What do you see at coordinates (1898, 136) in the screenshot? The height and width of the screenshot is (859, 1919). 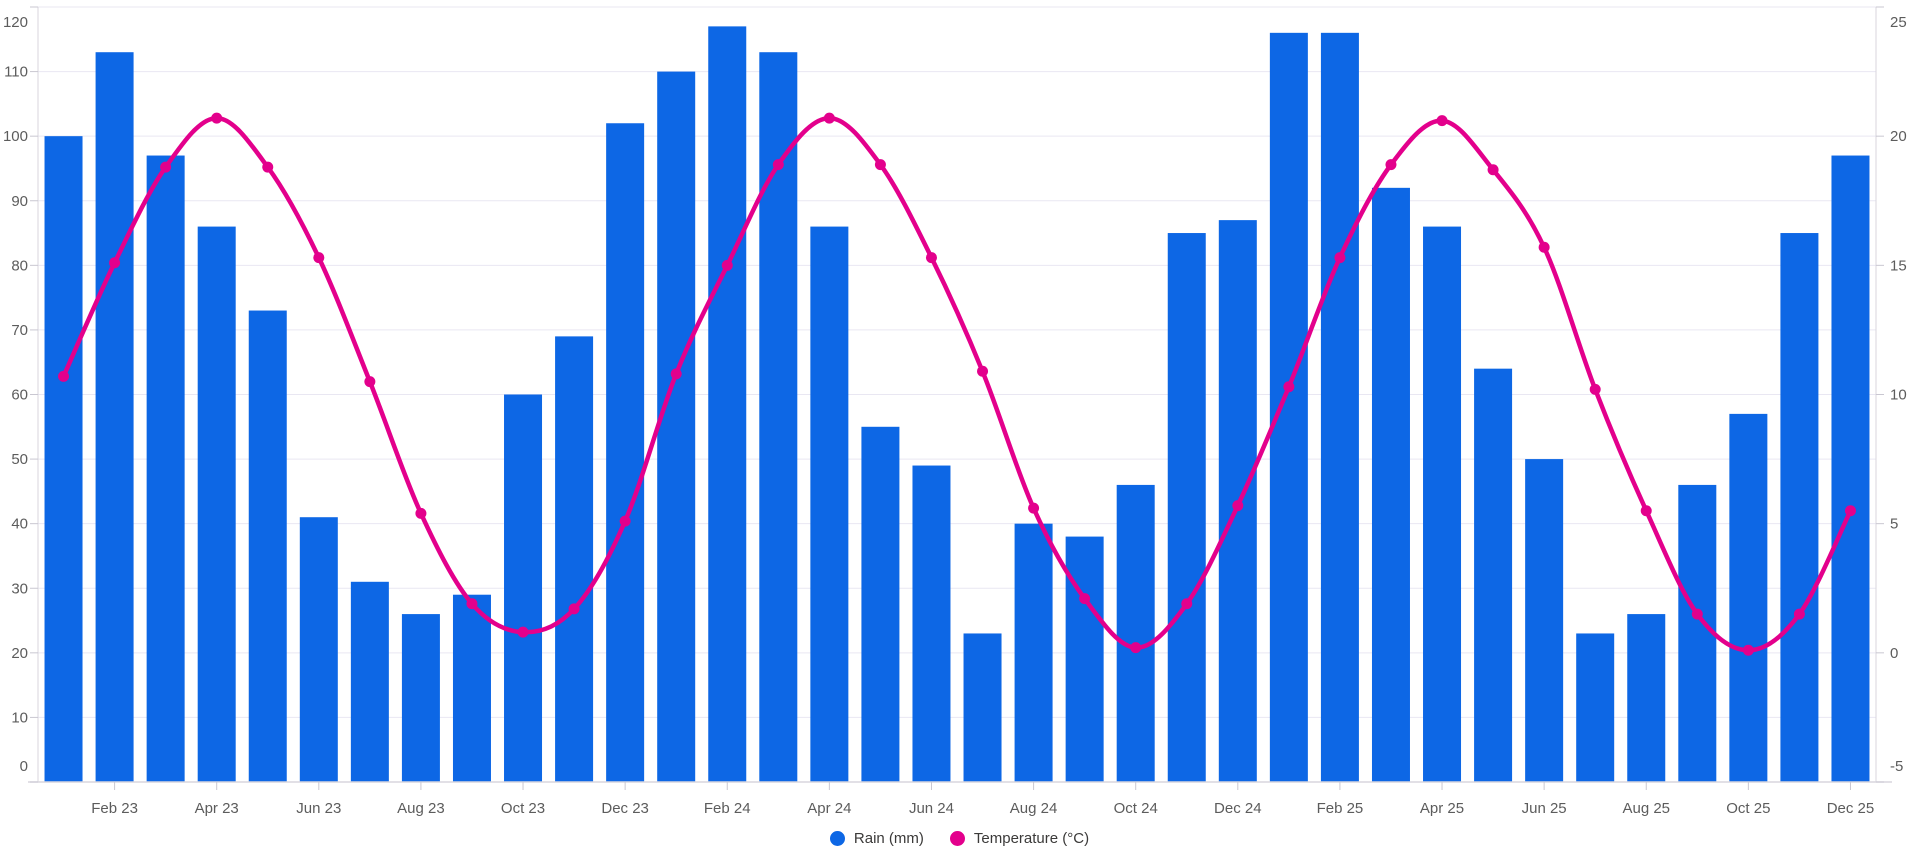 I see `right-axis-label: 20` at bounding box center [1898, 136].